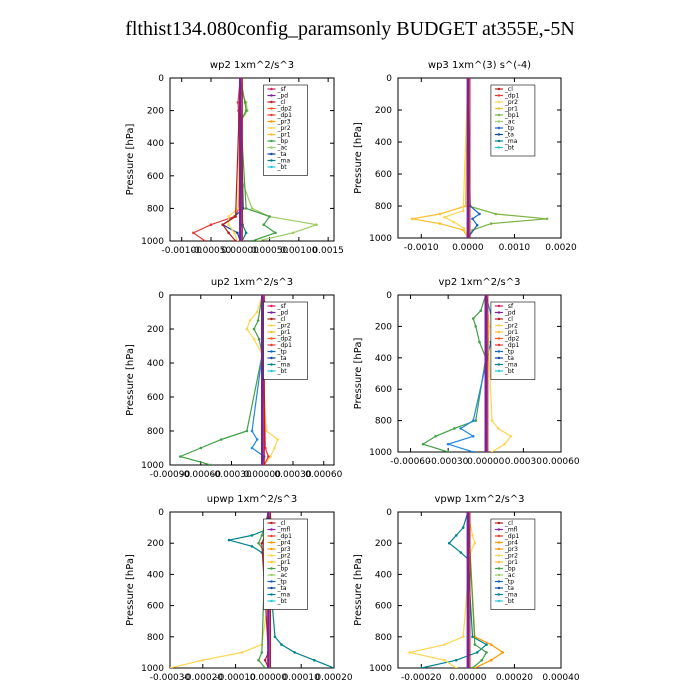 The height and width of the screenshot is (700, 700). I want to click on panel-title: vp2 1xm^2/s^3, so click(480, 282).